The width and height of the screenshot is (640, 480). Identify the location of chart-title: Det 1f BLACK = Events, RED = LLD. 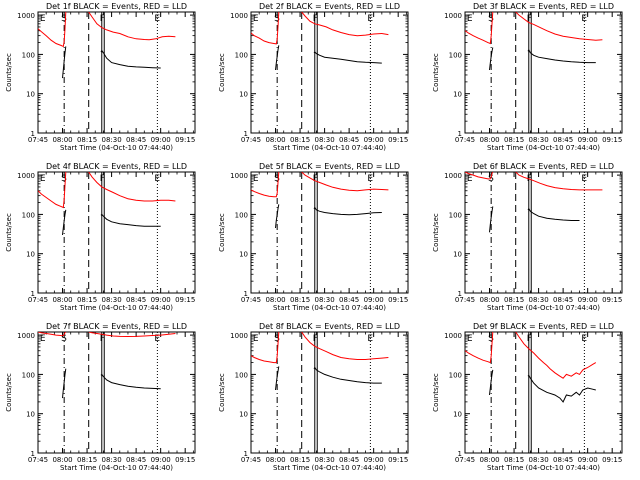
(116, 6).